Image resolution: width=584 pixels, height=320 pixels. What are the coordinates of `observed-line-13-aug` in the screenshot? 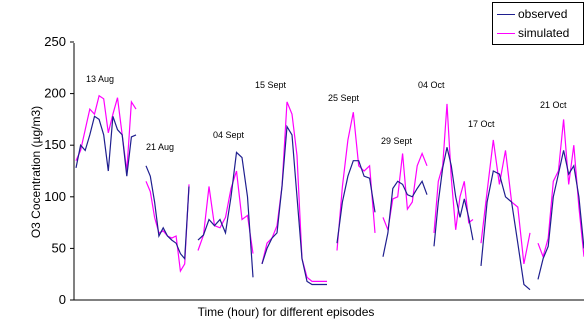 It's located at (106, 146).